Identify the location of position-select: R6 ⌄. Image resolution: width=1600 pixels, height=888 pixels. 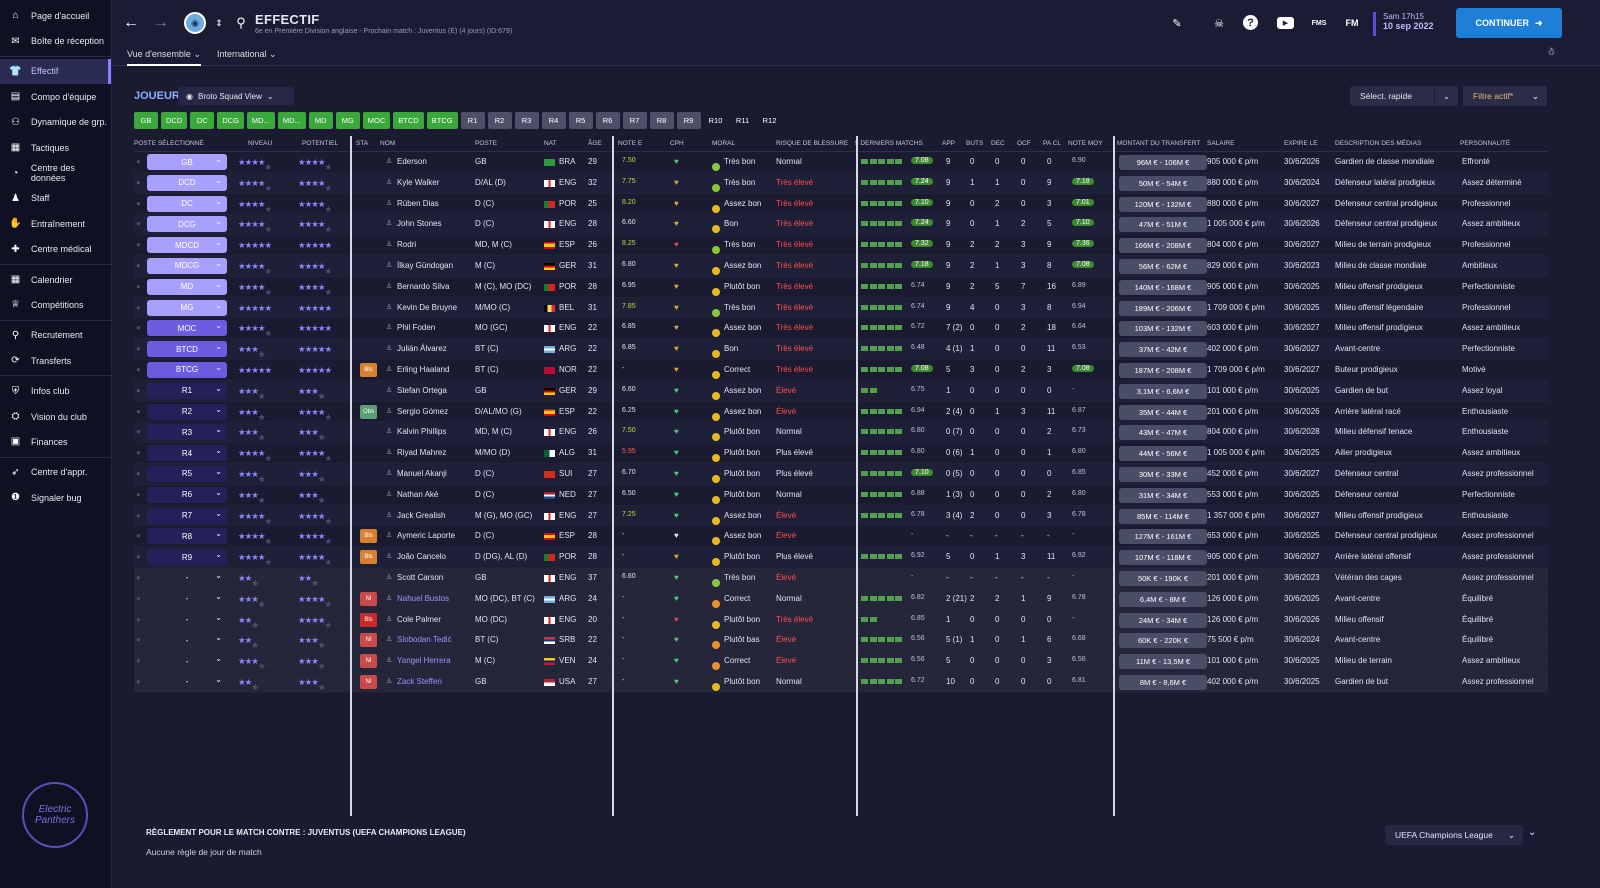
(187, 494).